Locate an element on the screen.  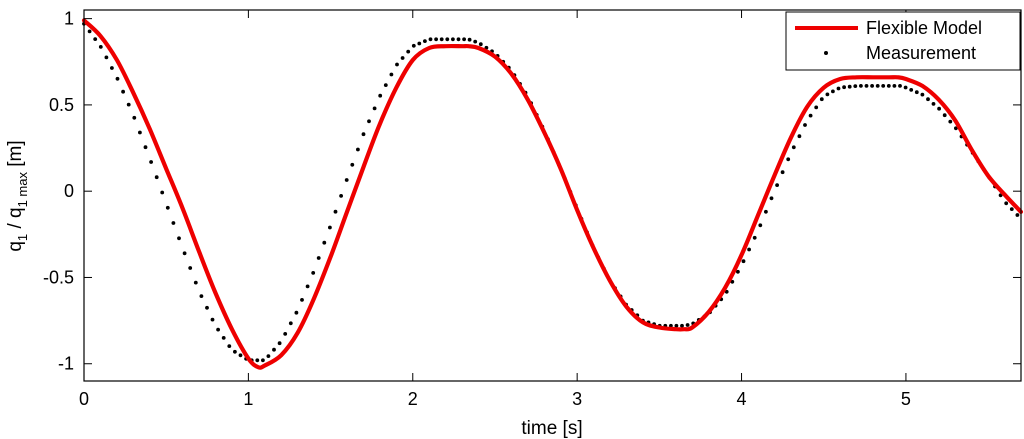
legend-label-measurement: Measurement is located at coordinates (921, 53).